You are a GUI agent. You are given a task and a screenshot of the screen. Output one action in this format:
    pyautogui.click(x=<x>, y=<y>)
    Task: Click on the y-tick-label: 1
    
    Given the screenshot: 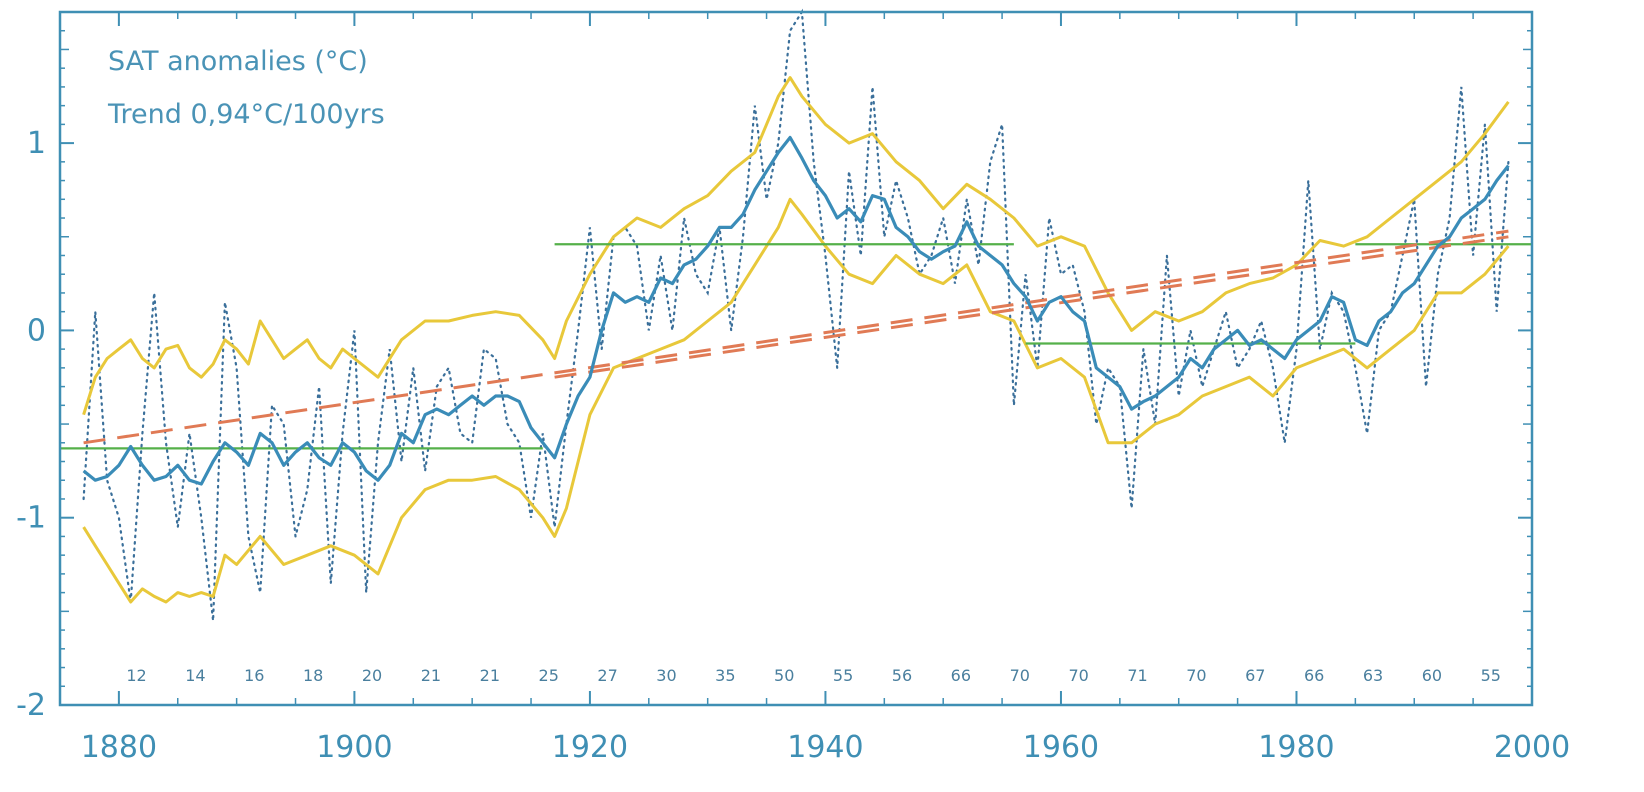 What is the action you would take?
    pyautogui.click(x=36, y=143)
    